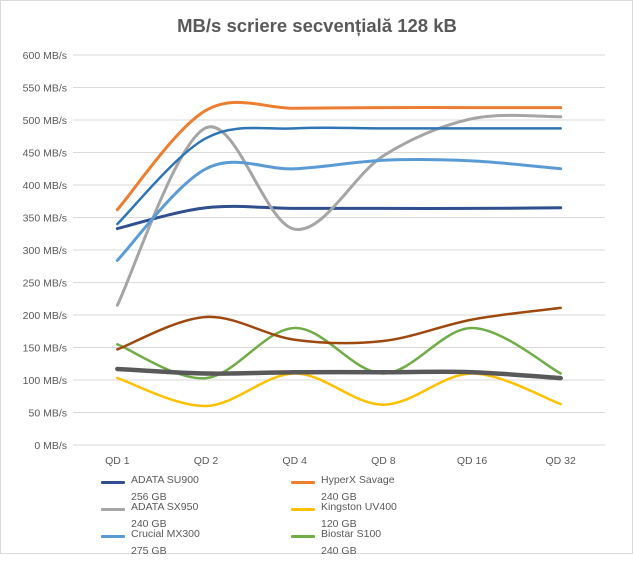 This screenshot has height=568, width=633. I want to click on series-line-crucial-mx300, so click(339, 210).